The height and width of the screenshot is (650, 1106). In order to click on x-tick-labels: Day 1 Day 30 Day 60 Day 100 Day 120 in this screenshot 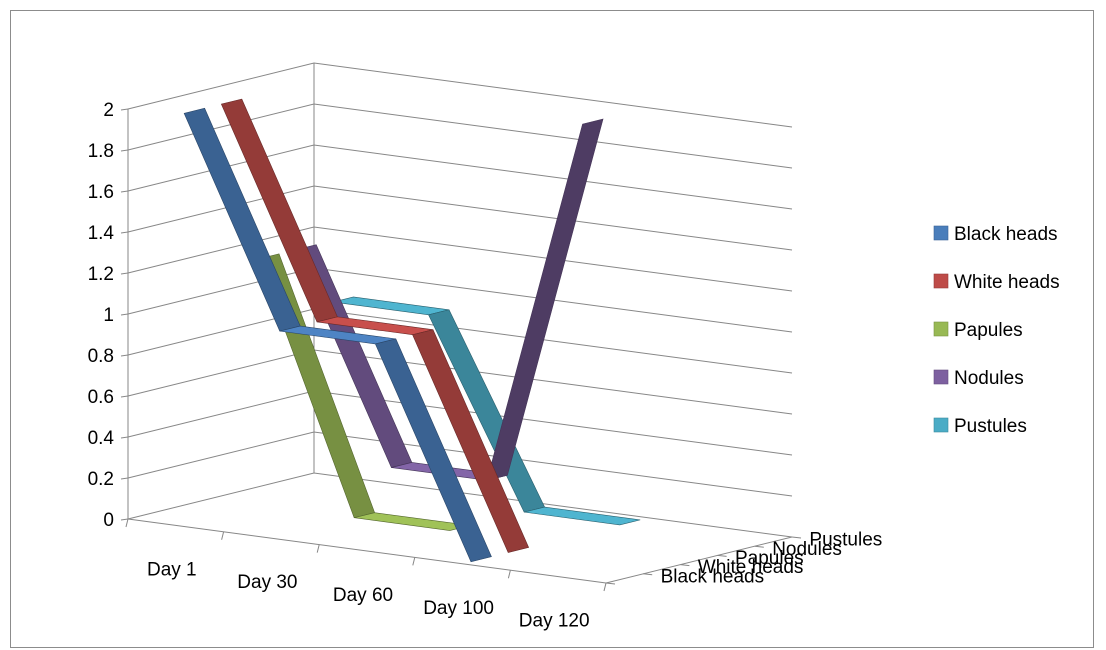, I will do `click(368, 595)`.